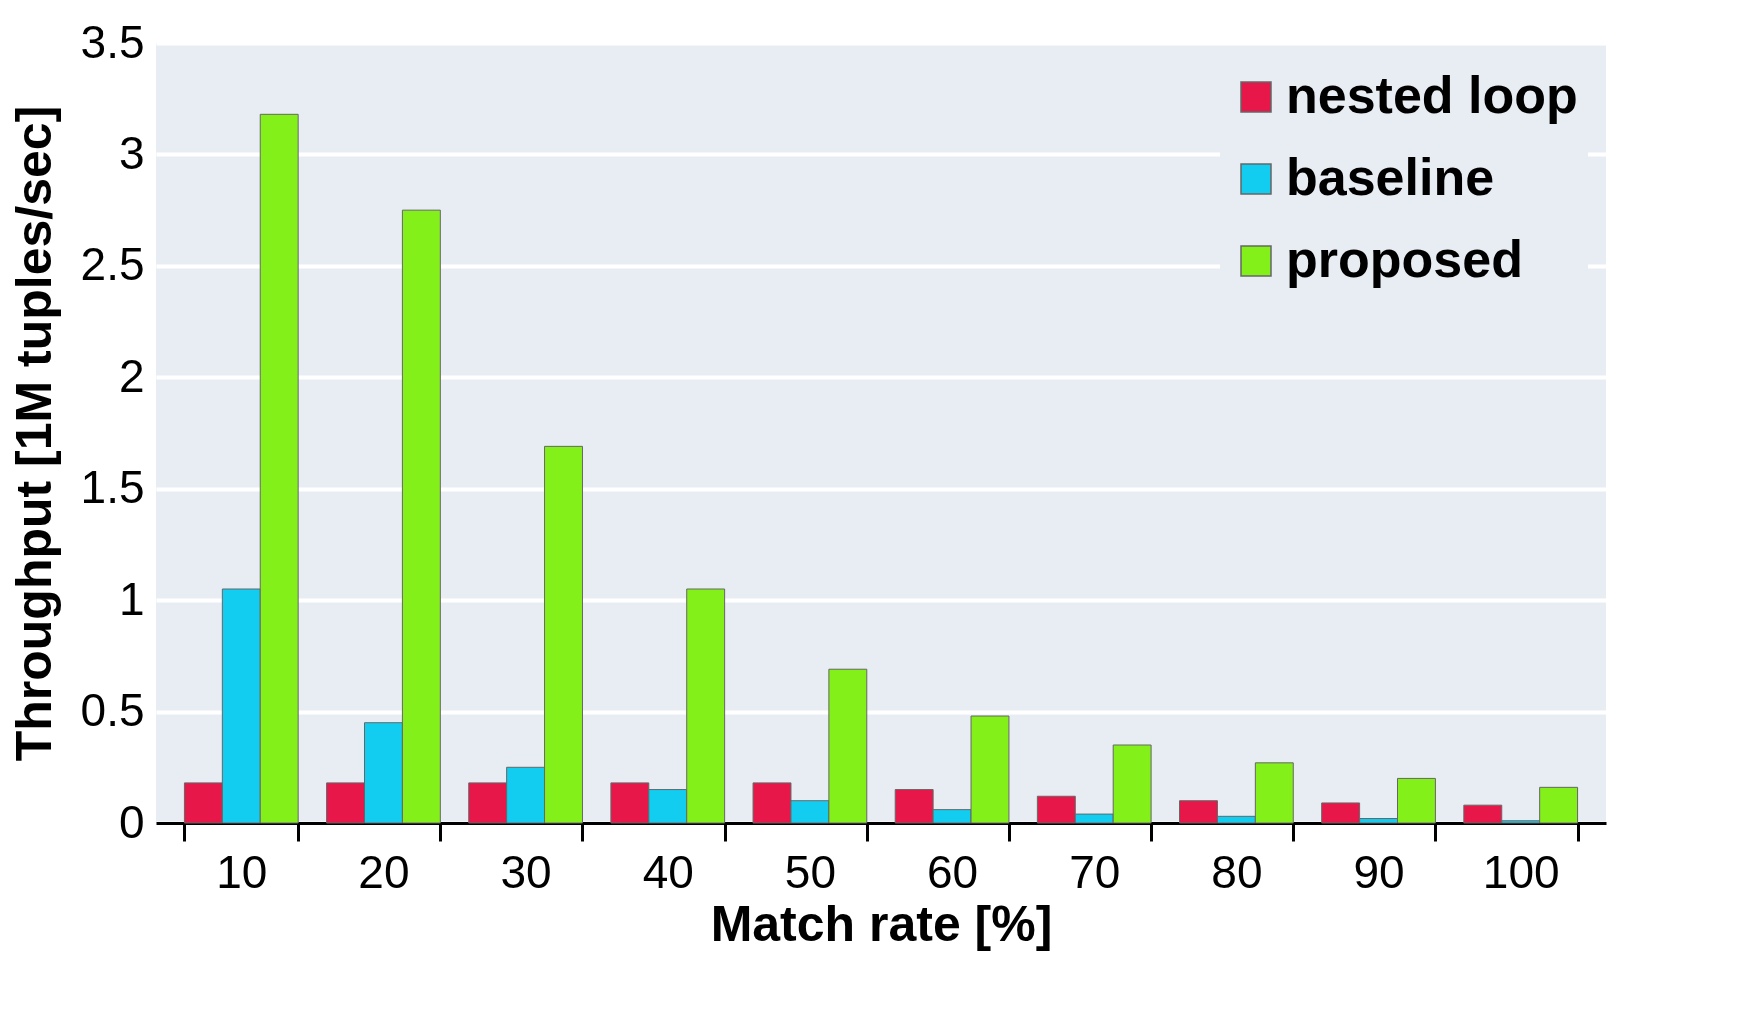 This screenshot has height=1025, width=1744. I want to click on y-tick-label: 1, so click(131, 598).